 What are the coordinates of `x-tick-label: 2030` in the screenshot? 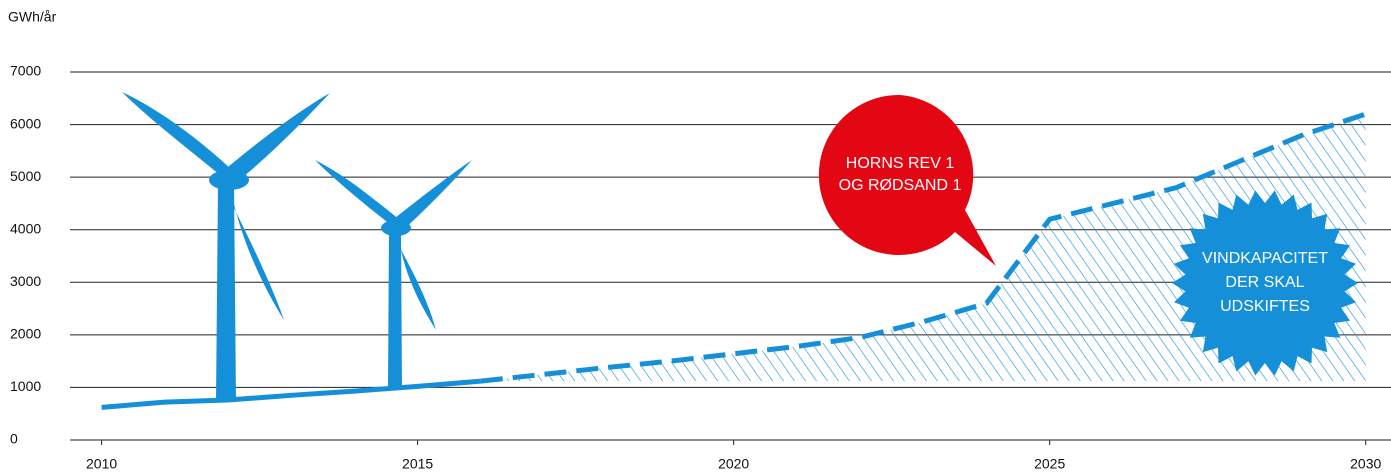 It's located at (1365, 464).